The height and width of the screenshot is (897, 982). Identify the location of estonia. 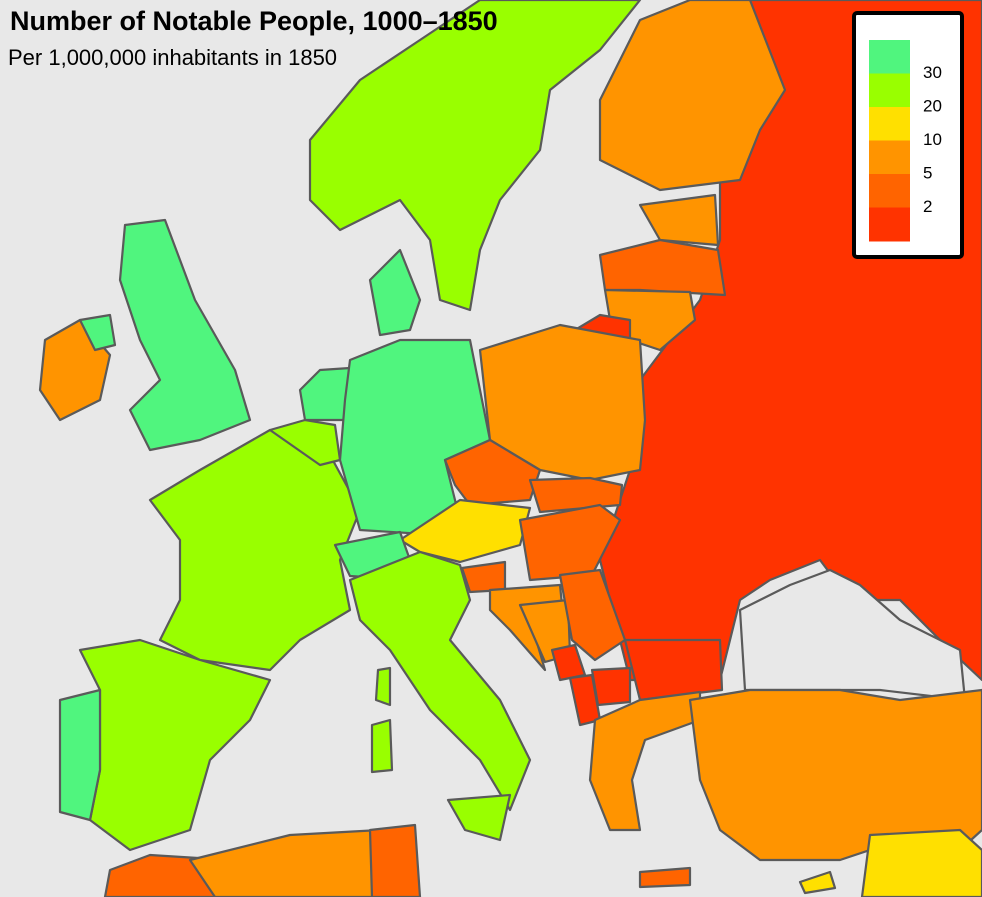
(679, 220).